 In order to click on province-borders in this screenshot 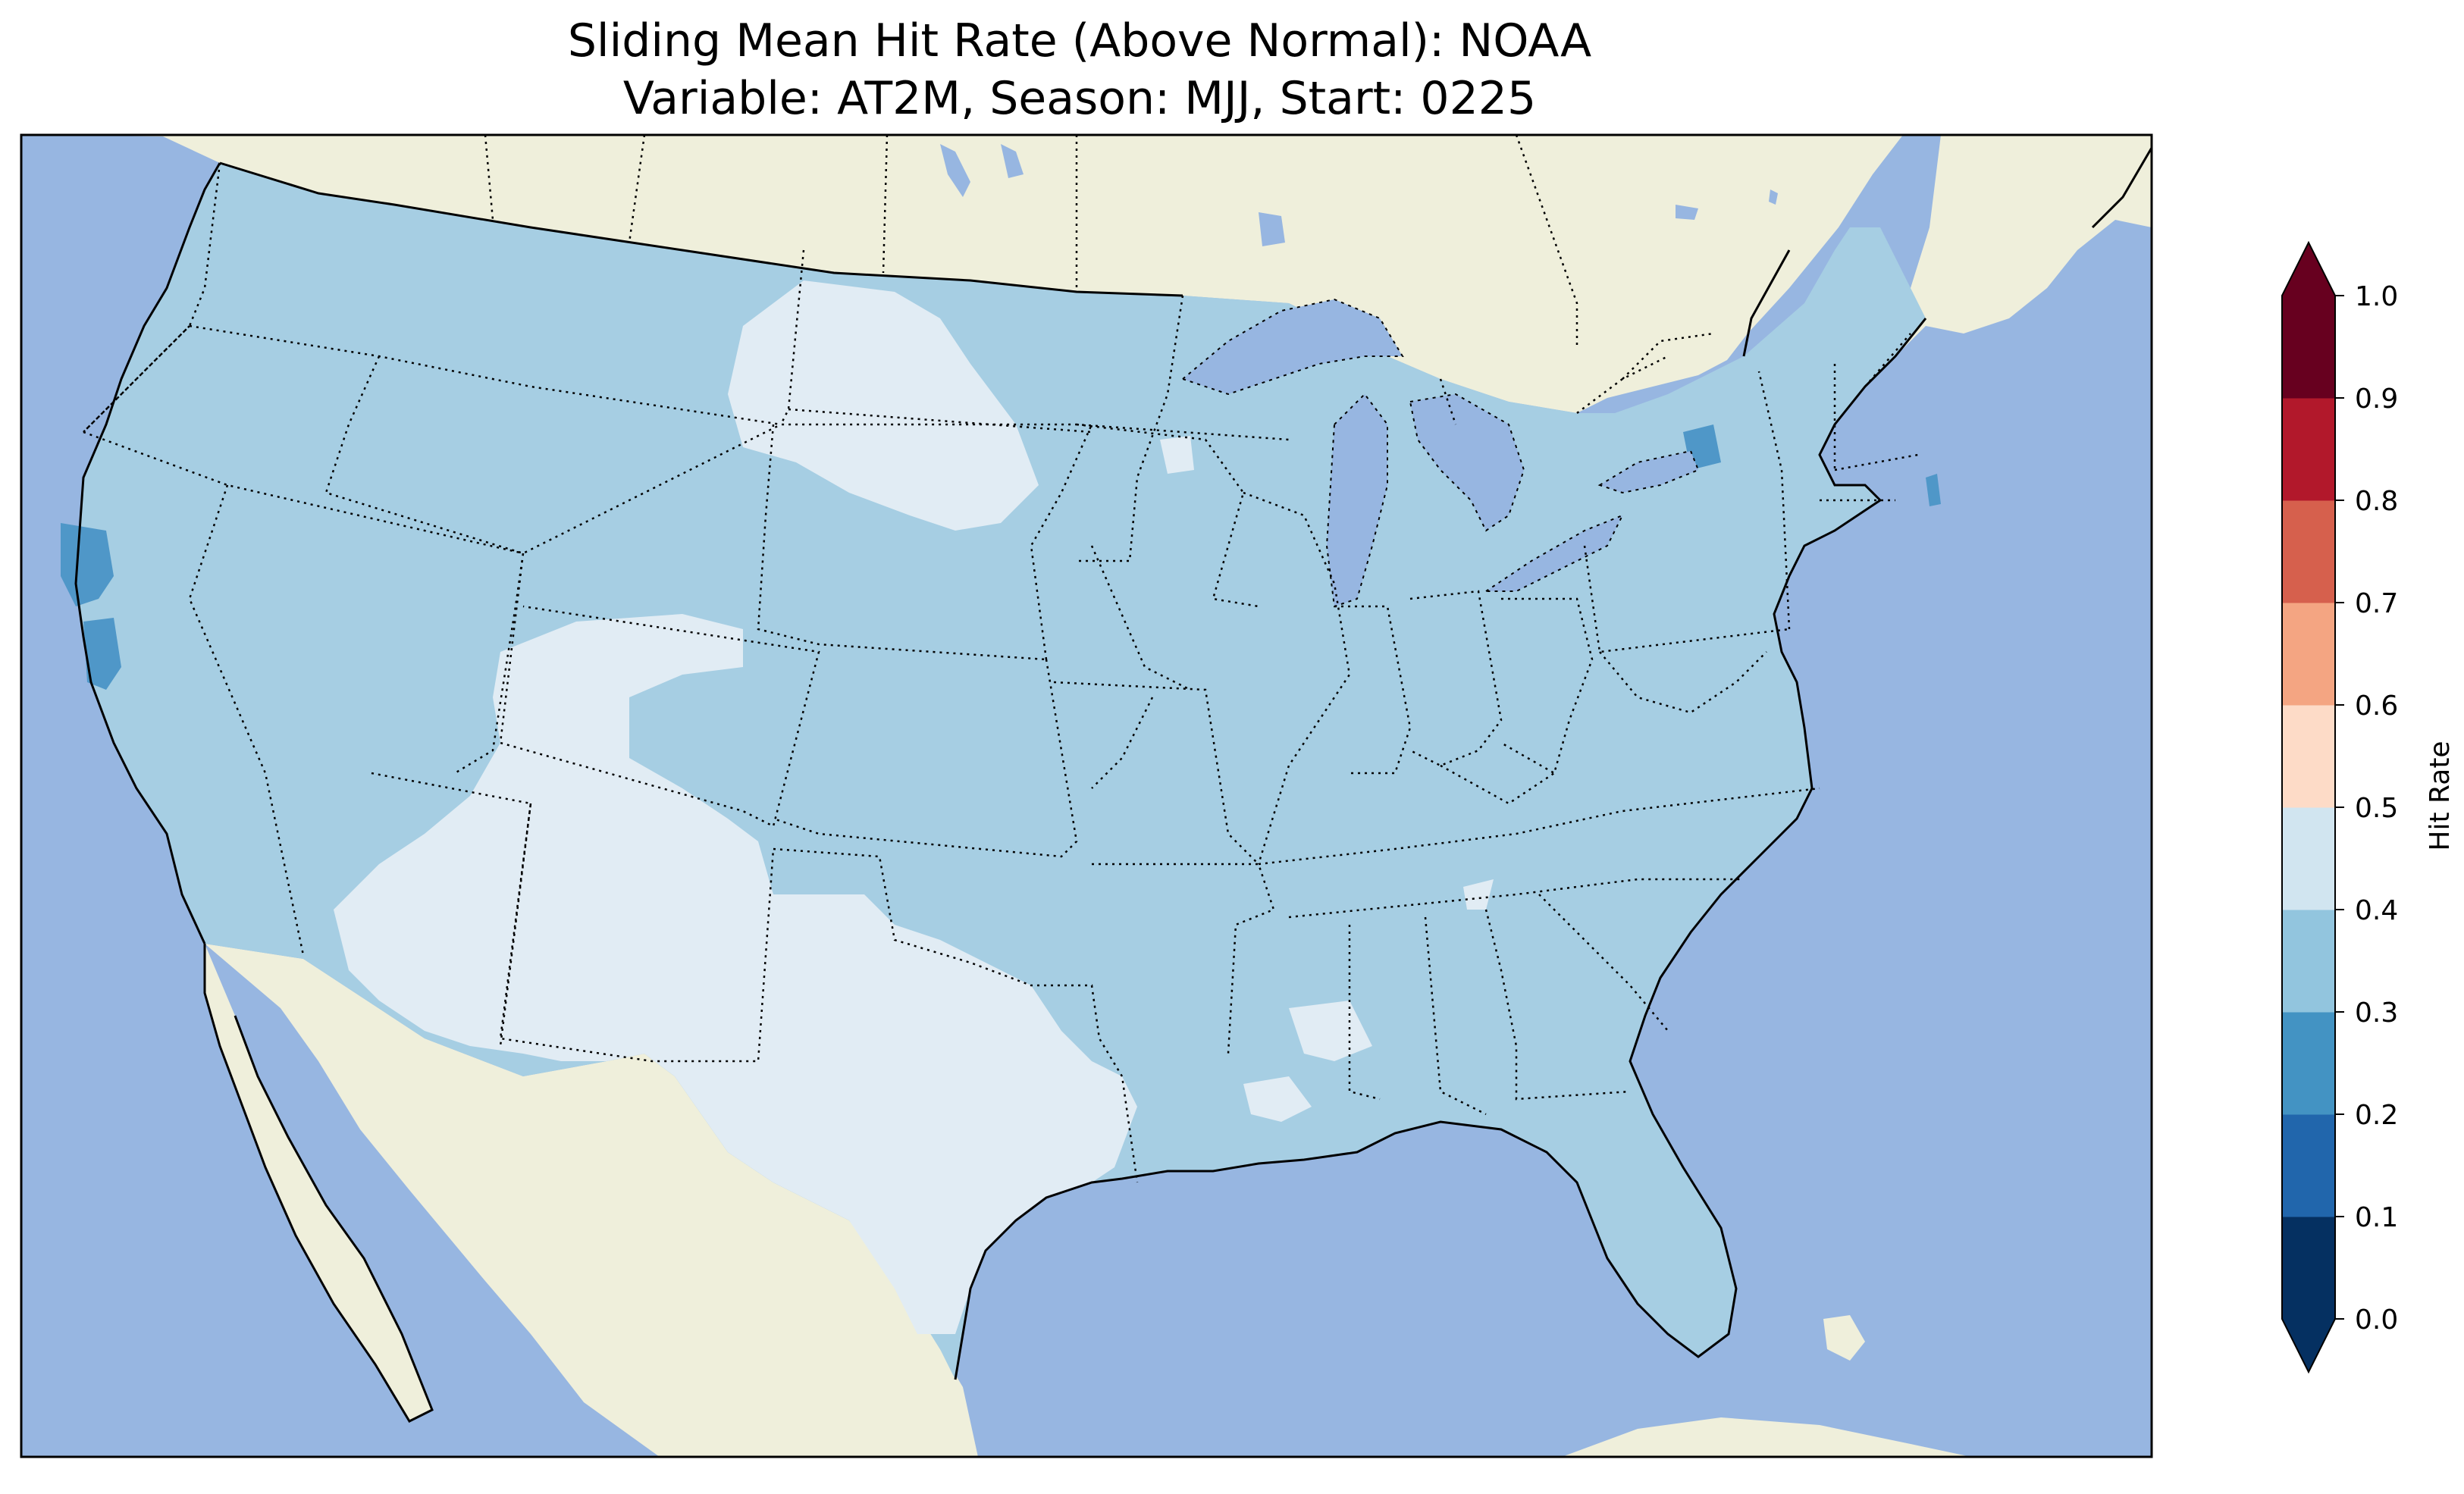, I will do `click(1099, 257)`.